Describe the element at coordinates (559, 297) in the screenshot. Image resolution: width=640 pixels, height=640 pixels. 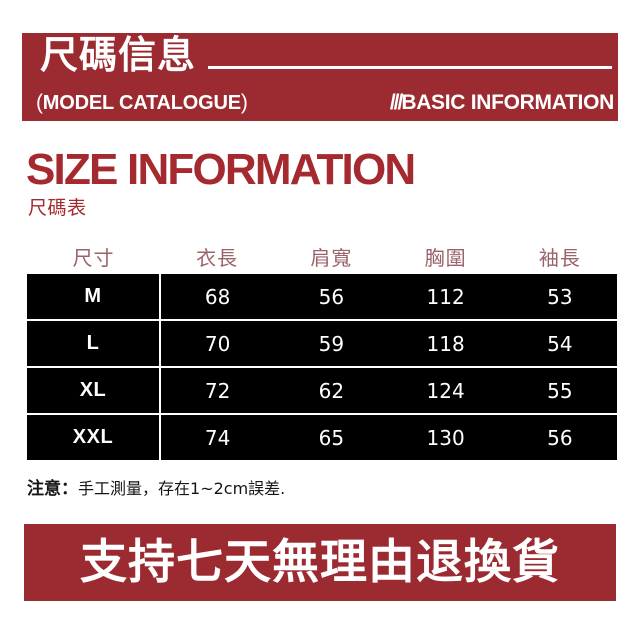
I see `cell-sleeve: 53` at that location.